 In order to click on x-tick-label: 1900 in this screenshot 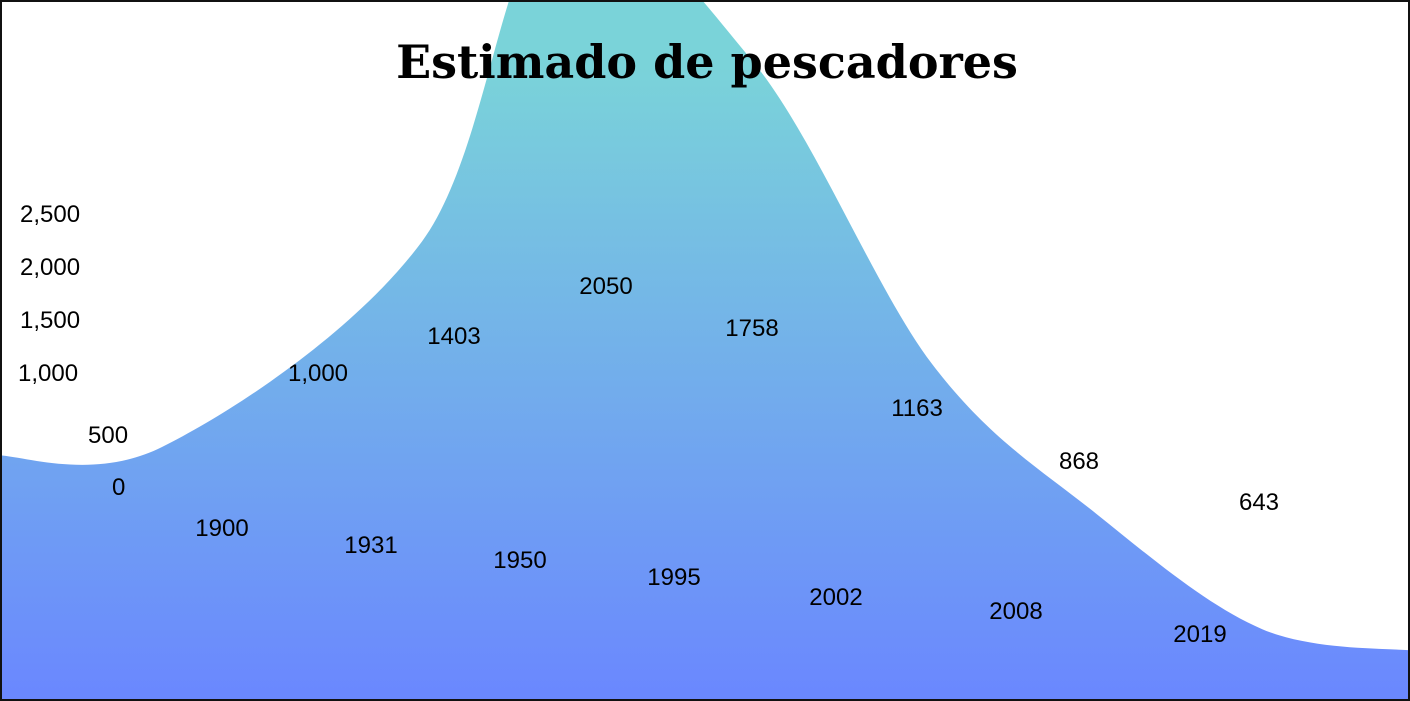, I will do `click(221, 528)`.